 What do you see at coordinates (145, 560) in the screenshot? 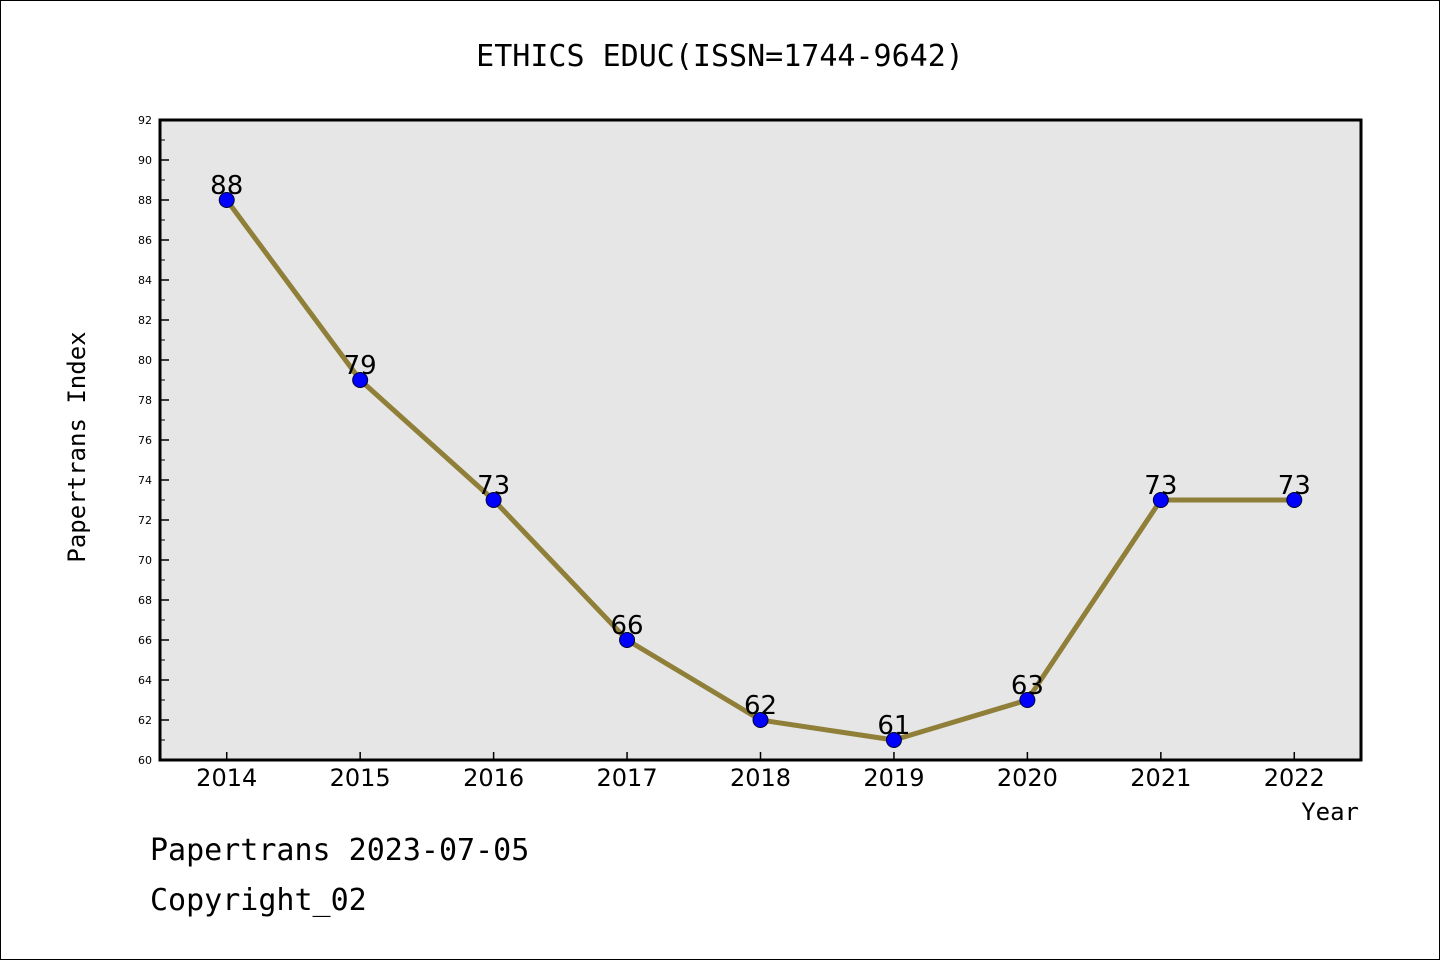
I see `y-tick-label: 70` at bounding box center [145, 560].